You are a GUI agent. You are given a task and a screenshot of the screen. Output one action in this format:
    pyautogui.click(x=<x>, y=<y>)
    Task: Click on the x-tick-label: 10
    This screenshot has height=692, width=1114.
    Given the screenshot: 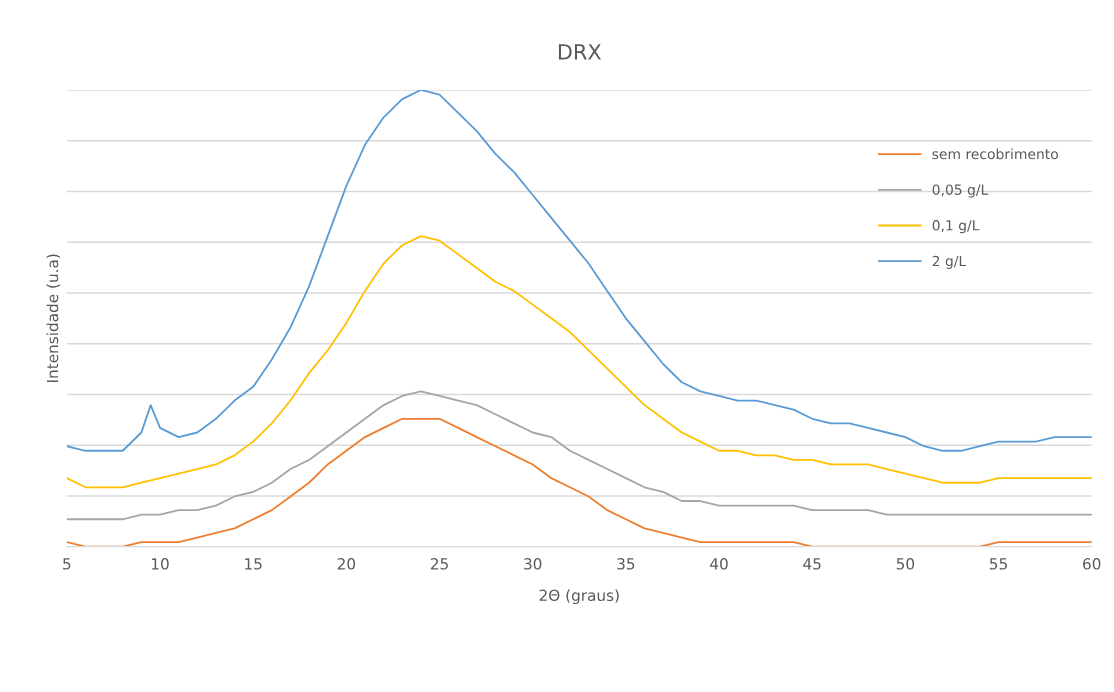 What is the action you would take?
    pyautogui.click(x=160, y=564)
    